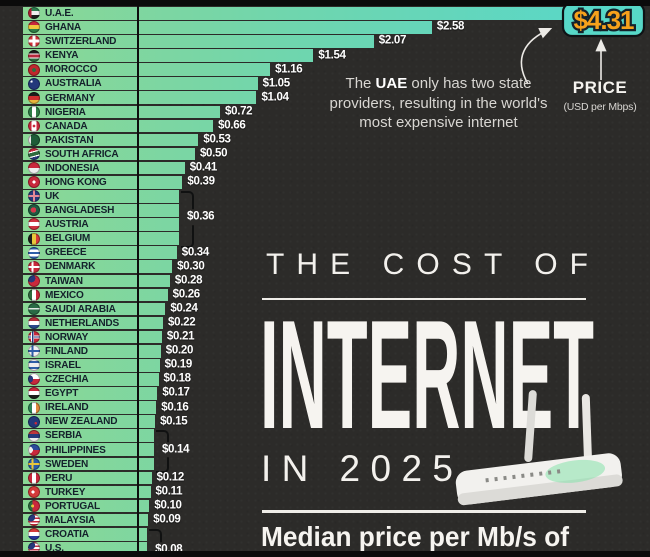 This screenshot has width=650, height=557. I want to click on country-label: BANGLADESH, so click(80, 210).